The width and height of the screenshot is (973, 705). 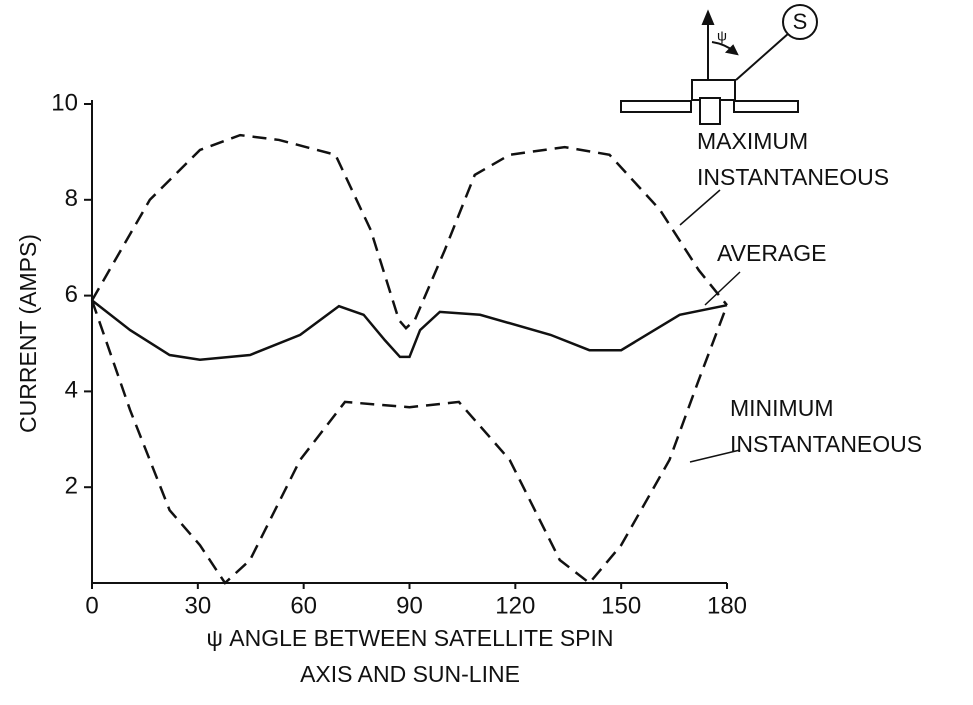 I want to click on sun-circle, so click(x=800, y=22).